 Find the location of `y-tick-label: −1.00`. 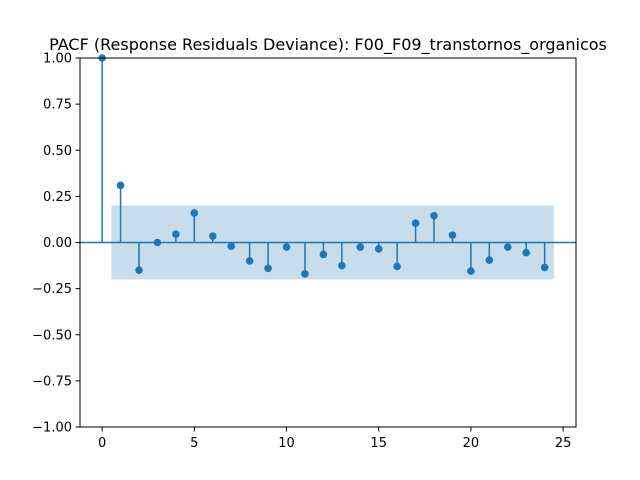

y-tick-label: −1.00 is located at coordinates (52, 428).